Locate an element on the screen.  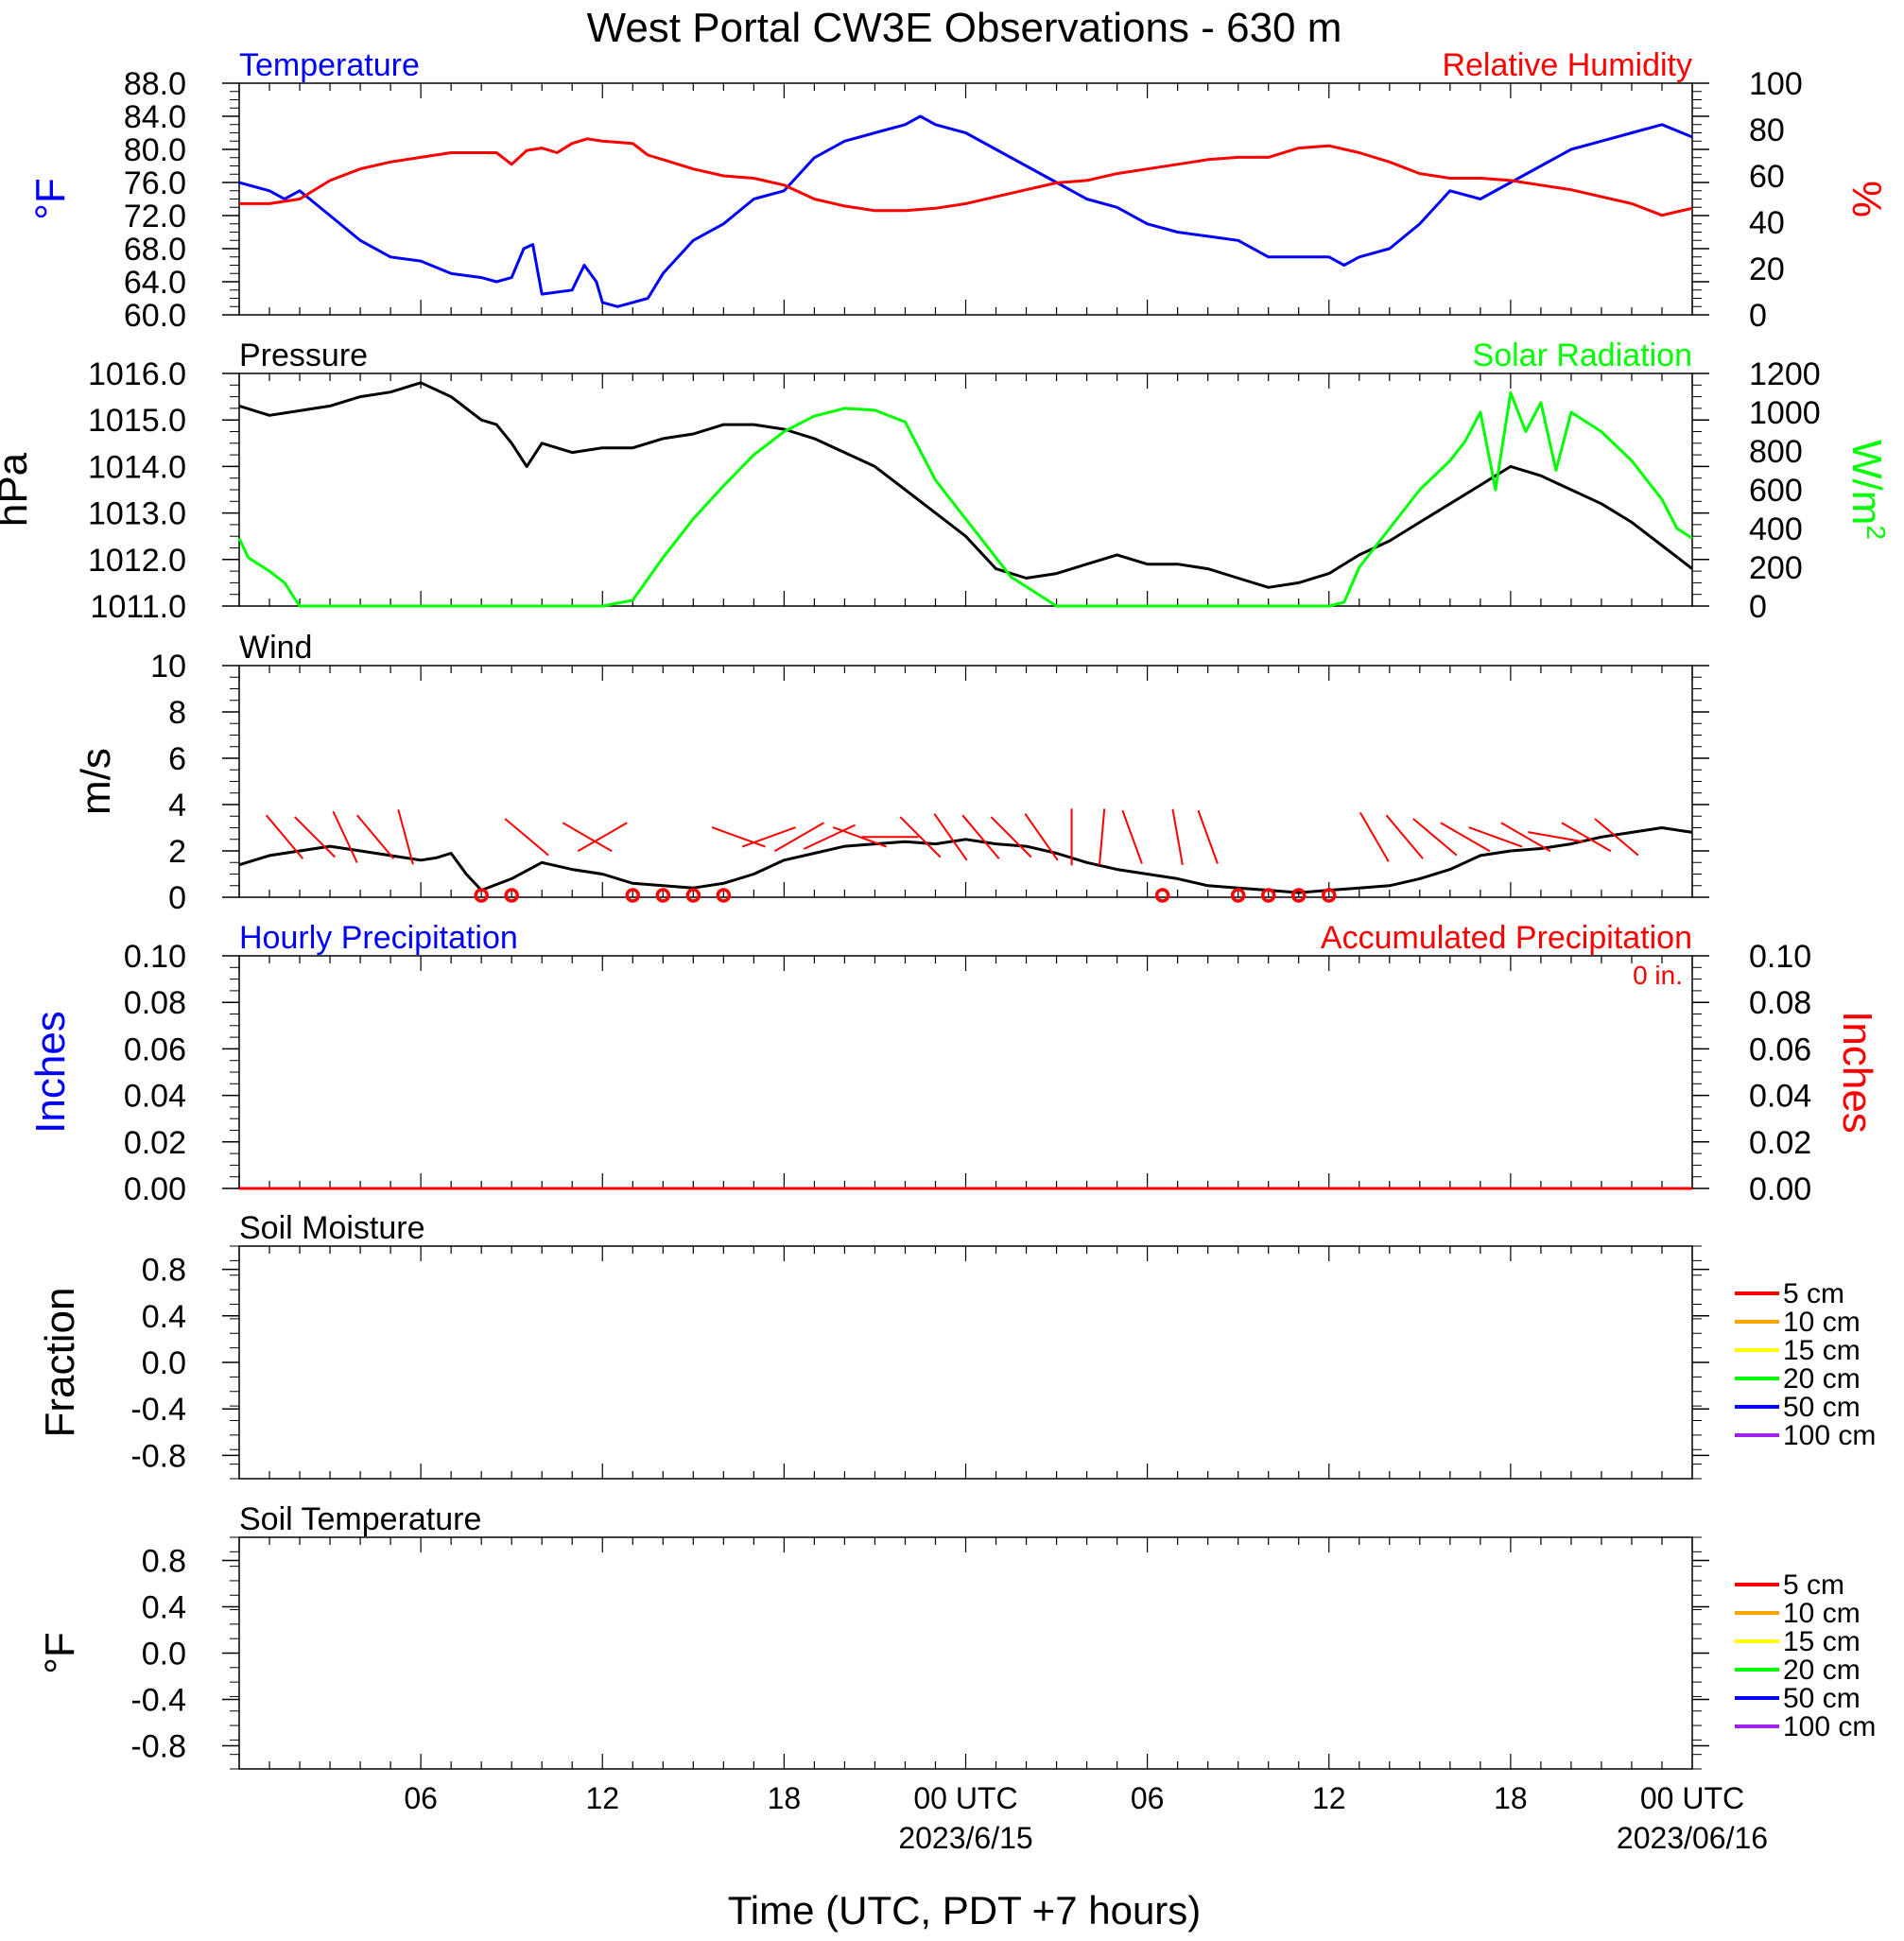
x-date-label: 2023/06/16 is located at coordinates (1692, 1838).